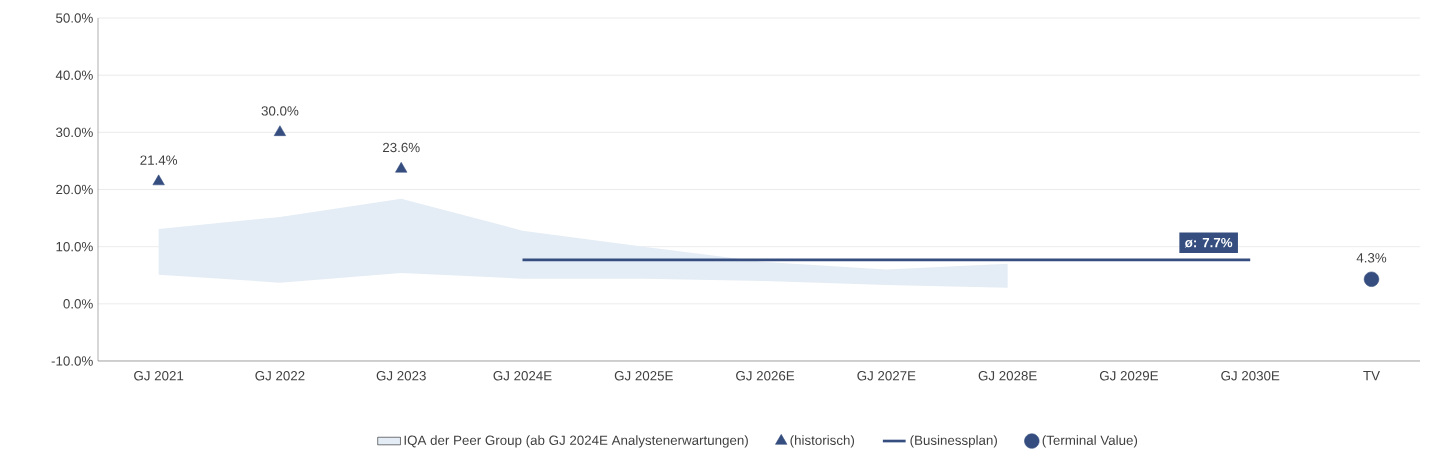 This screenshot has width=1432, height=468. What do you see at coordinates (401, 376) in the screenshot?
I see `x-tick-label: GJ 2023` at bounding box center [401, 376].